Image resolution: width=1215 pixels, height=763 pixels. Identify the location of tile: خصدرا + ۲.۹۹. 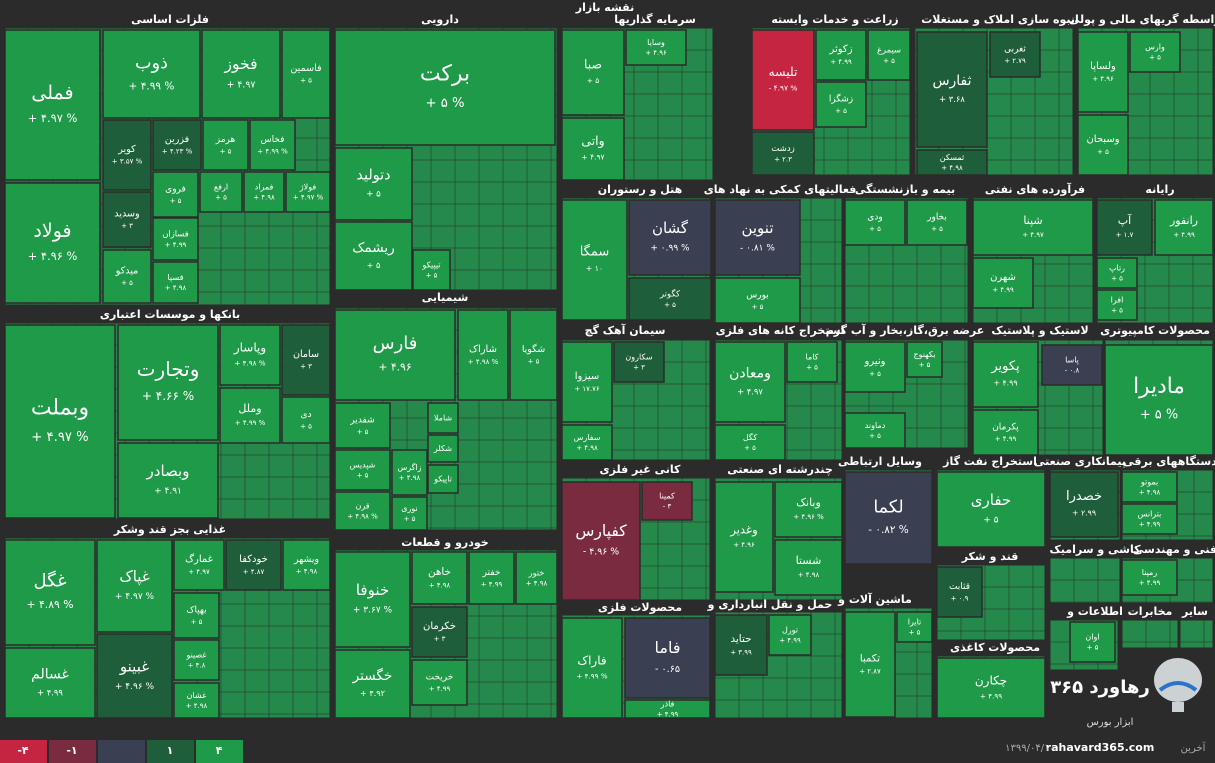
(1084, 504).